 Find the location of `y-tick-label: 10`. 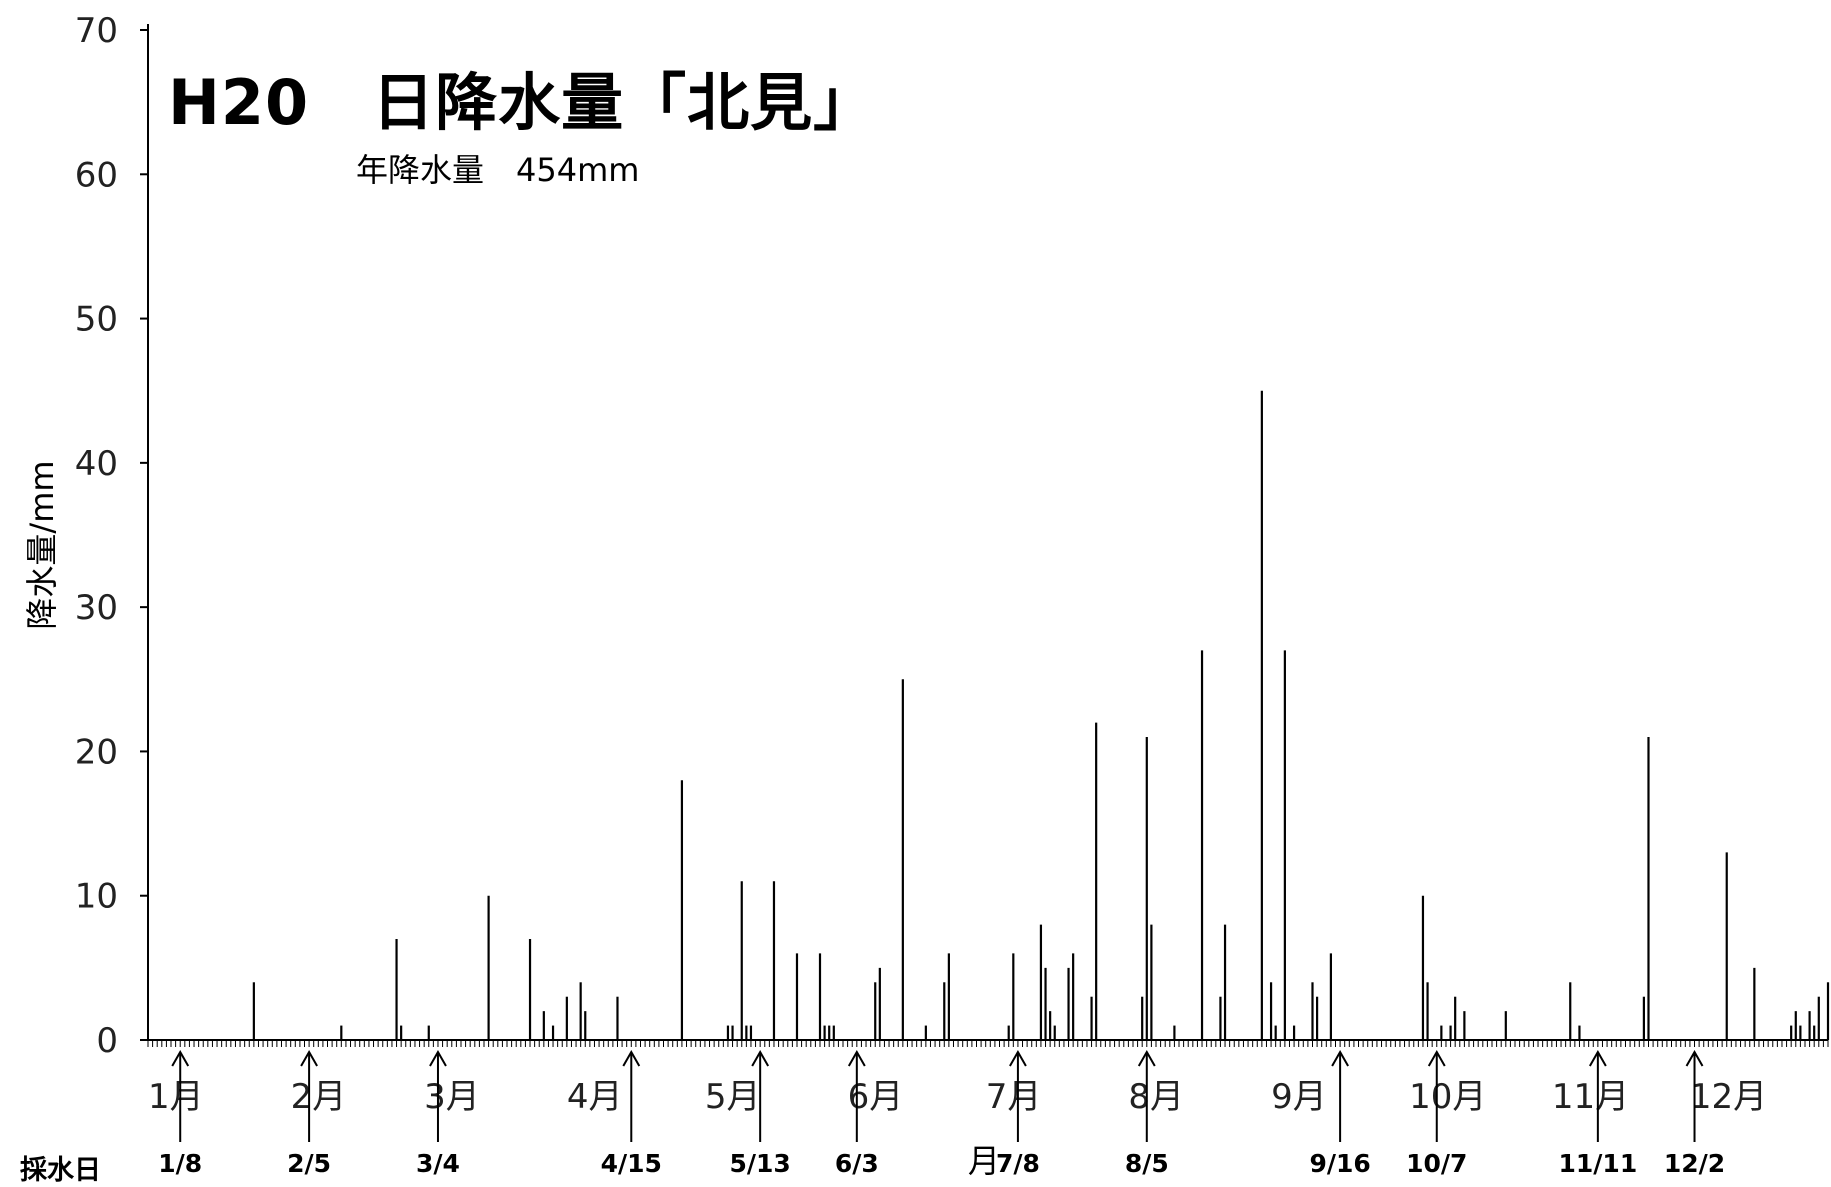

y-tick-label: 10 is located at coordinates (96, 897).